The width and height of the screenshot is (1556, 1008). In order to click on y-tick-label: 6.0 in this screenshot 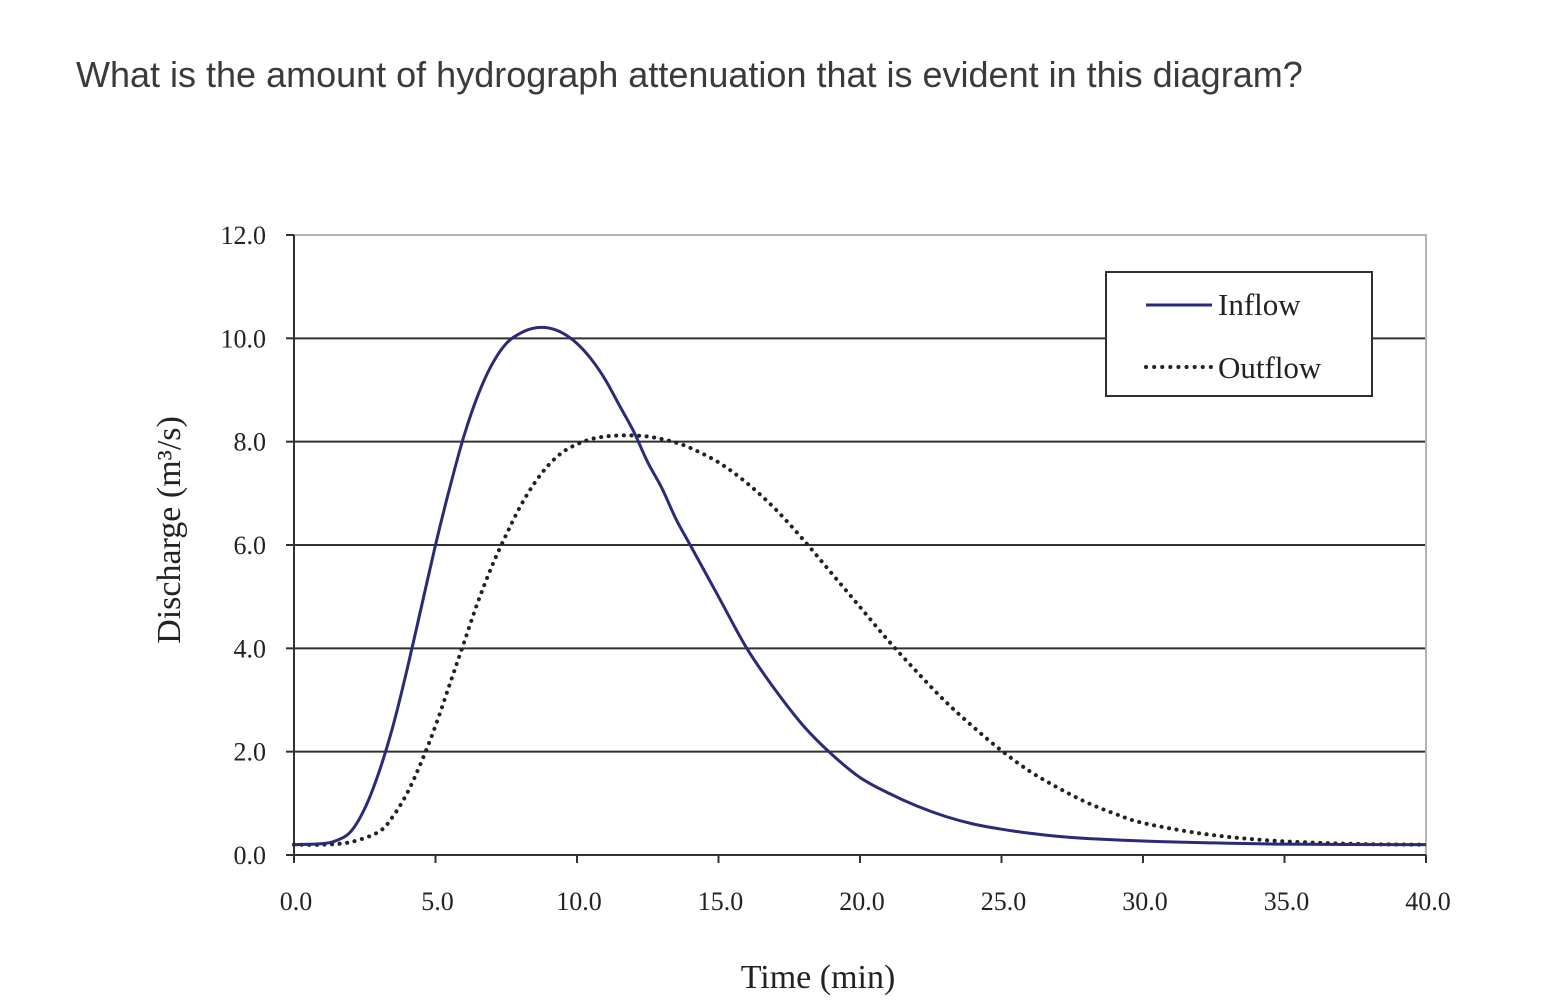, I will do `click(250, 545)`.